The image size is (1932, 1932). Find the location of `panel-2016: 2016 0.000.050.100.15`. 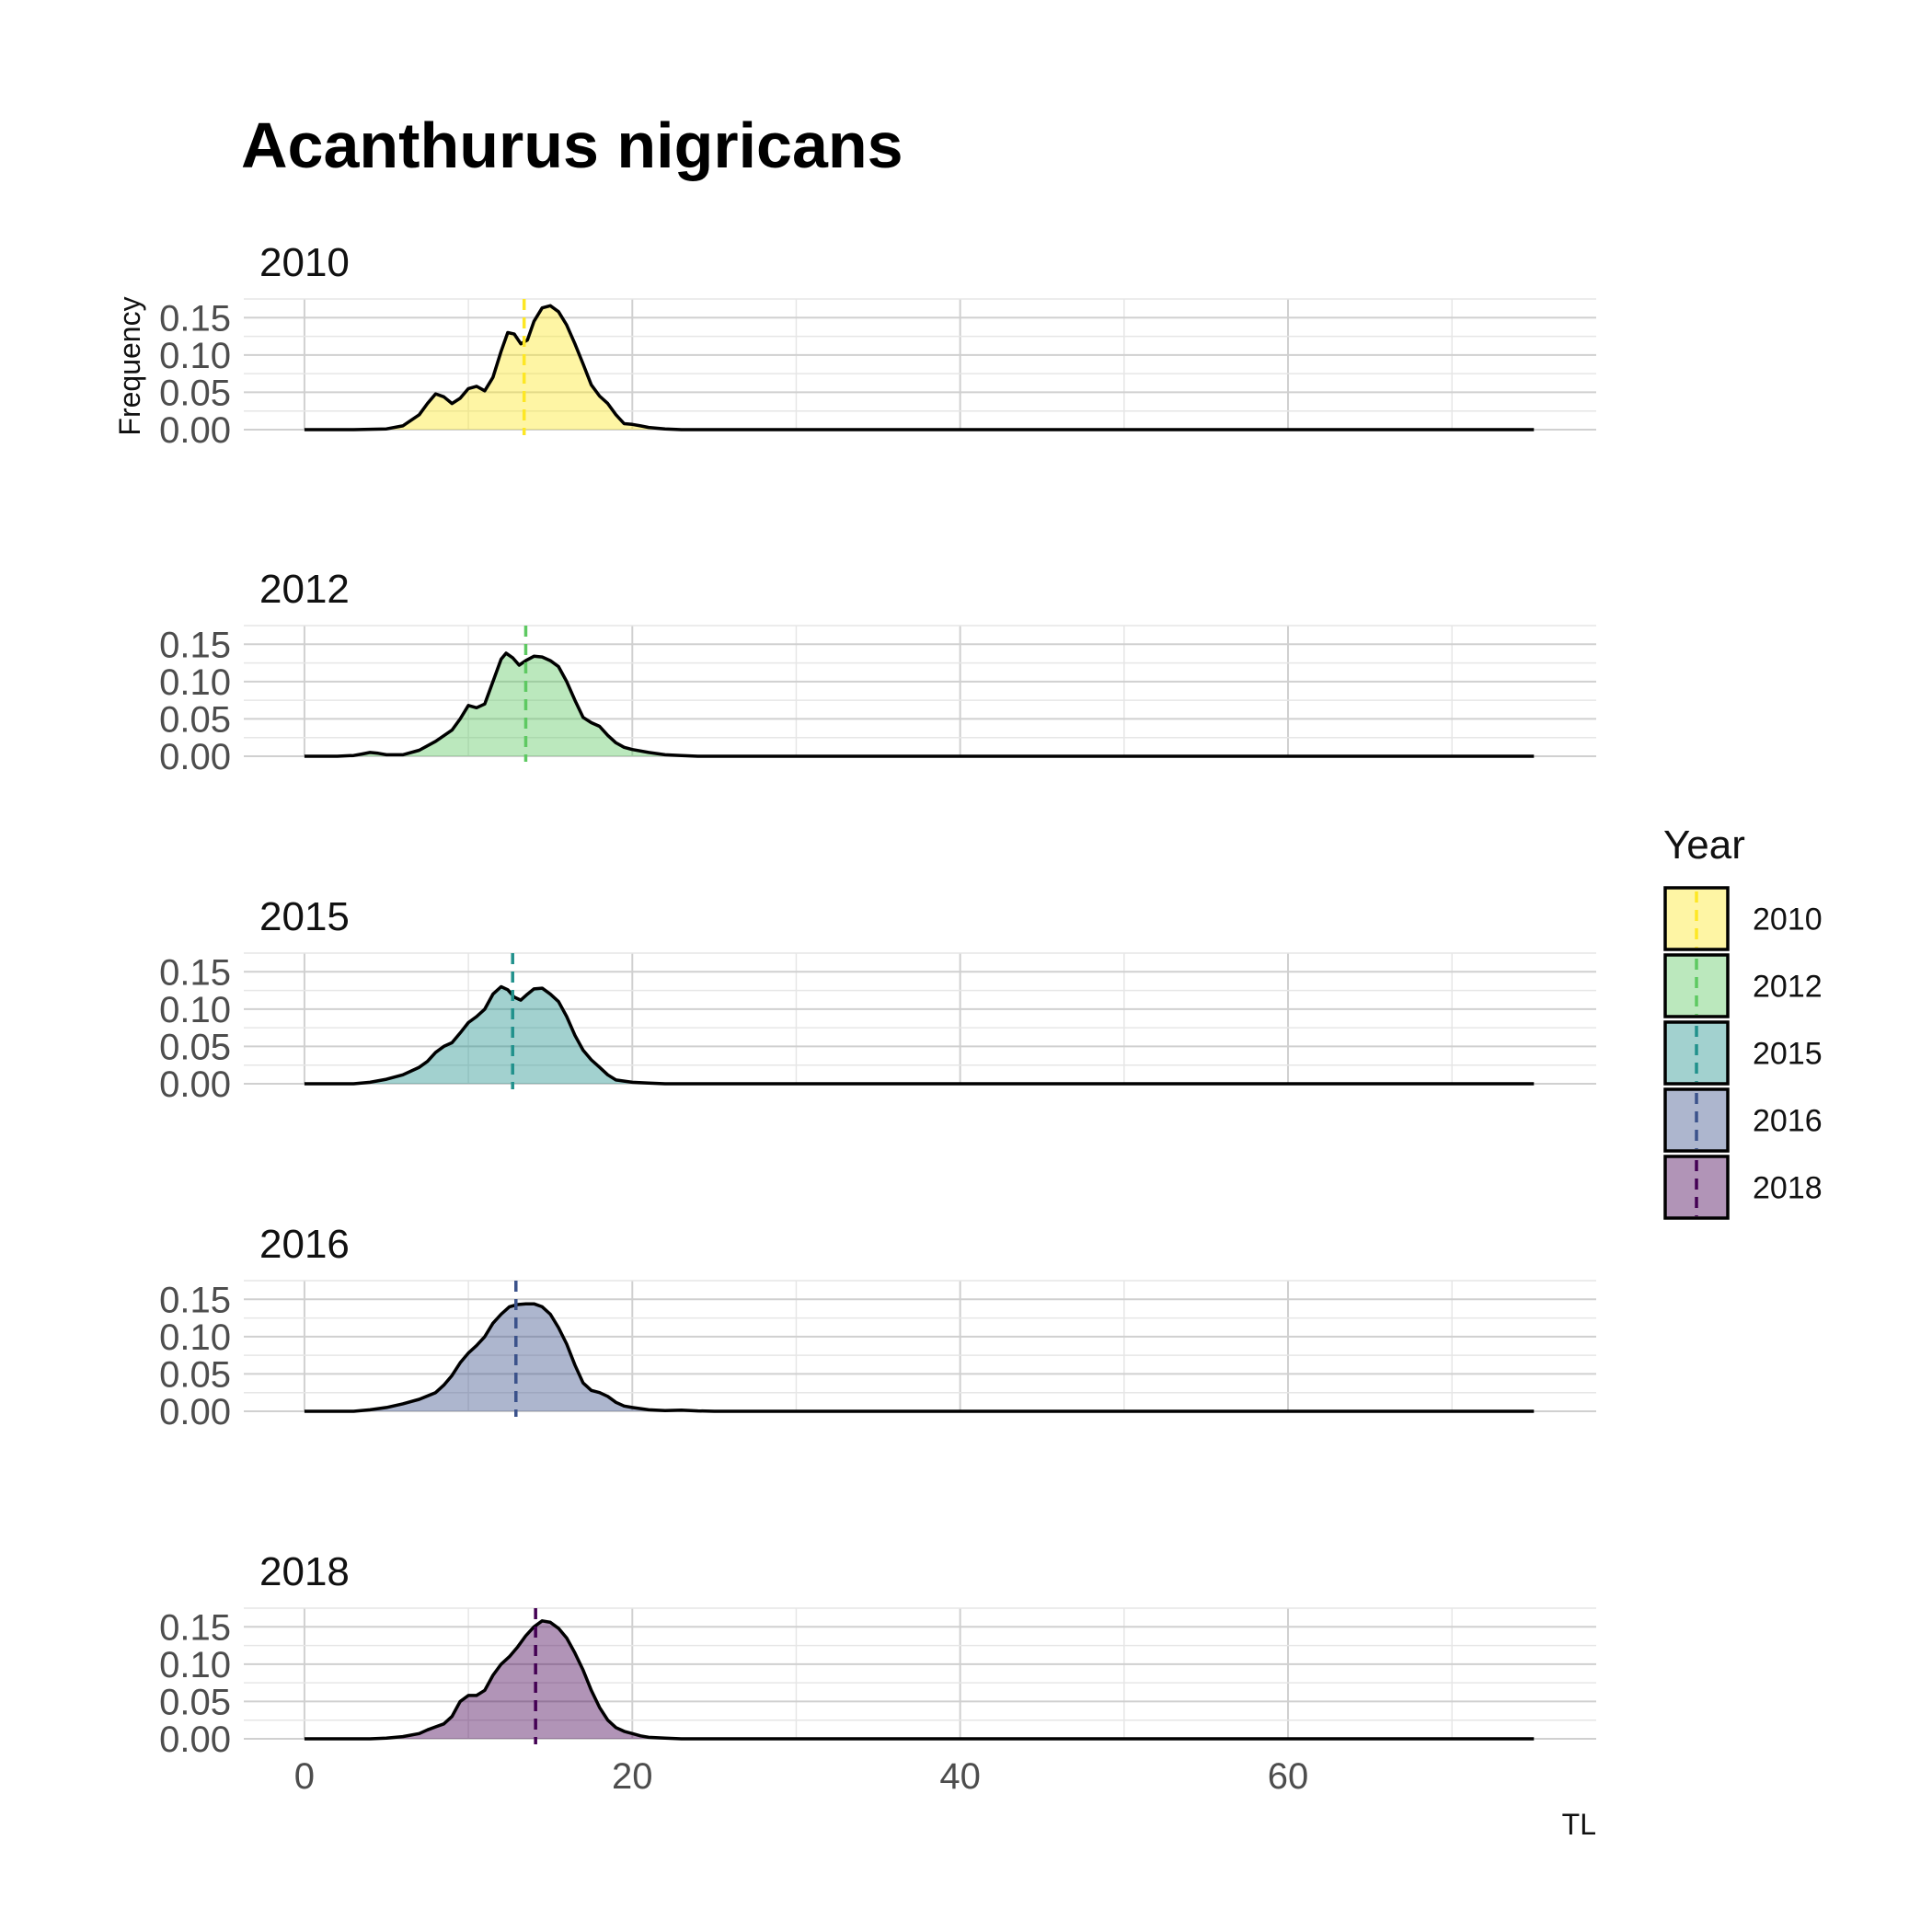

panel-2016: 2016 0.000.050.100.15 is located at coordinates (877, 1327).